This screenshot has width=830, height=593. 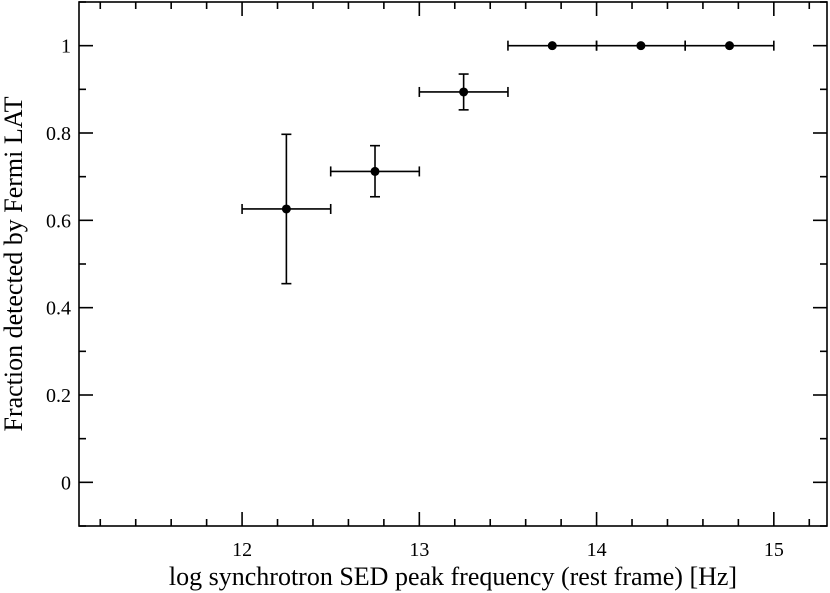 What do you see at coordinates (66, 47) in the screenshot?
I see `y-tick-label: 1` at bounding box center [66, 47].